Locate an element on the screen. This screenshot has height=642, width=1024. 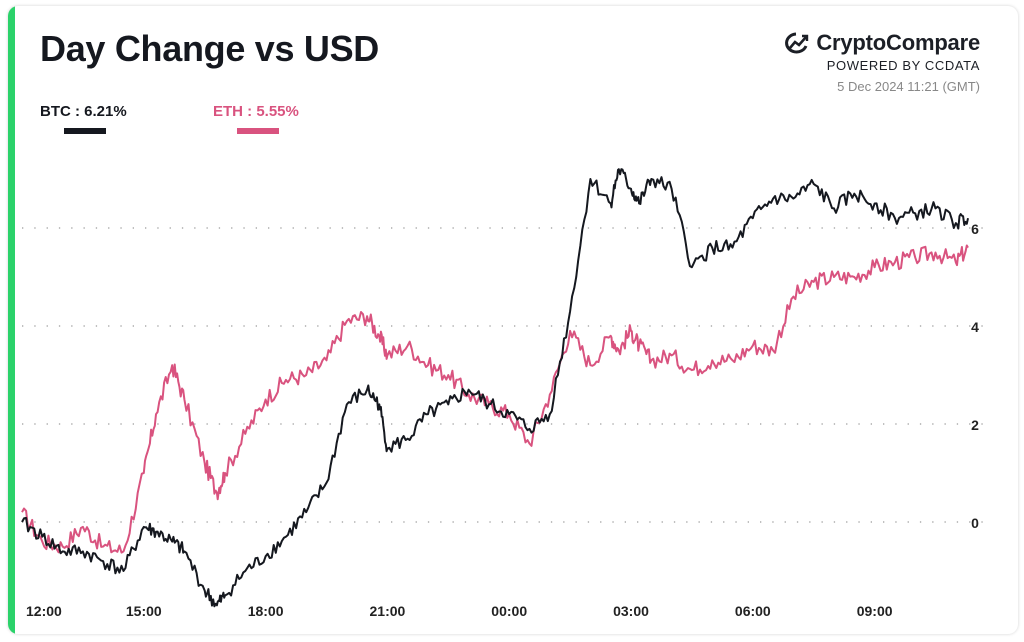
accent-bar is located at coordinates (11, 320).